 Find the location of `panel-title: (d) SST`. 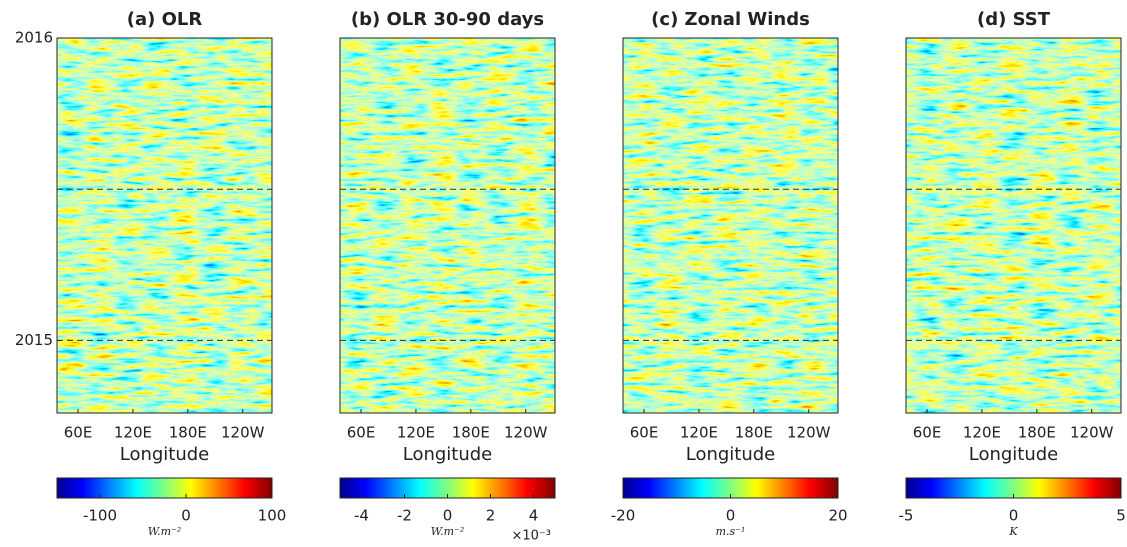

panel-title: (d) SST is located at coordinates (1014, 19).